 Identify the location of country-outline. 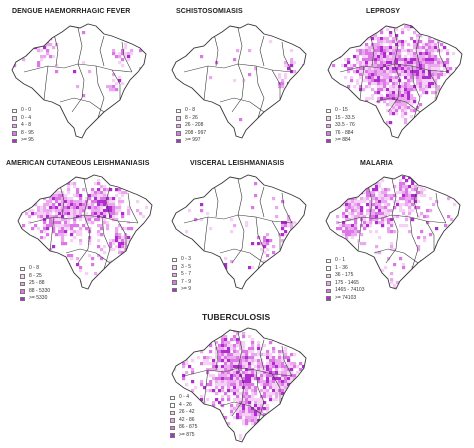
(239, 81).